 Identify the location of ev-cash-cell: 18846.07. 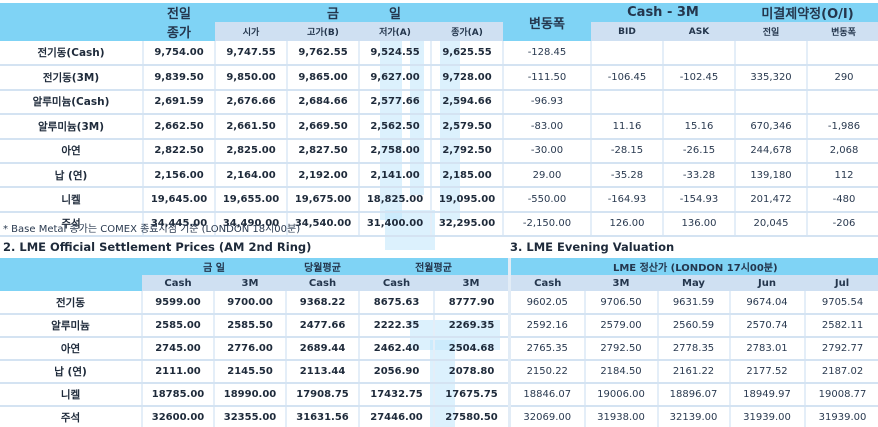
(546, 395).